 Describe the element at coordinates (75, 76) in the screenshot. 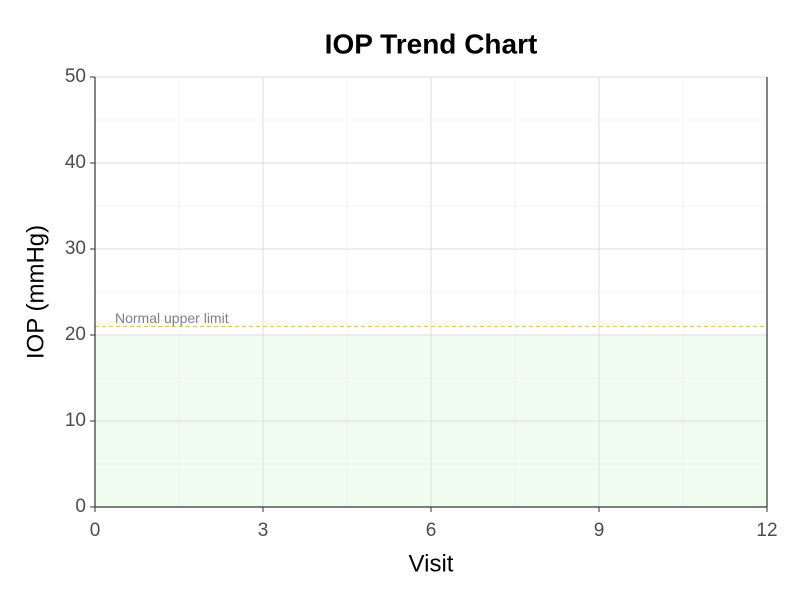

I see `y-tick-label: 50` at that location.